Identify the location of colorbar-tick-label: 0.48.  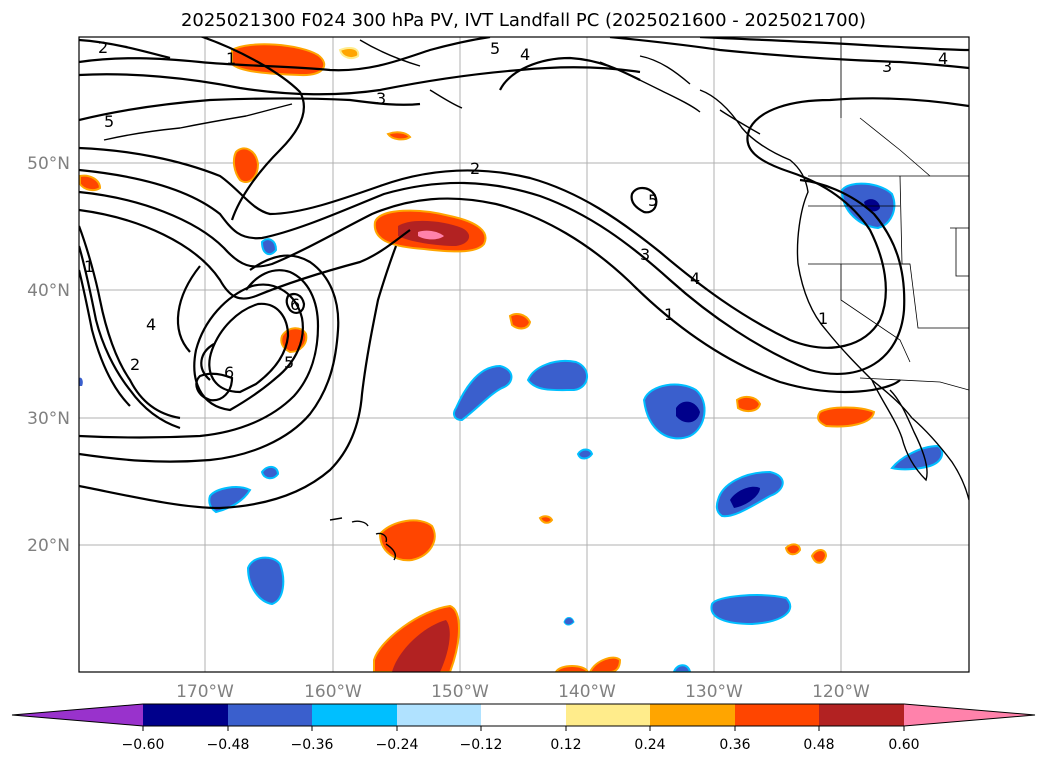
(818, 745).